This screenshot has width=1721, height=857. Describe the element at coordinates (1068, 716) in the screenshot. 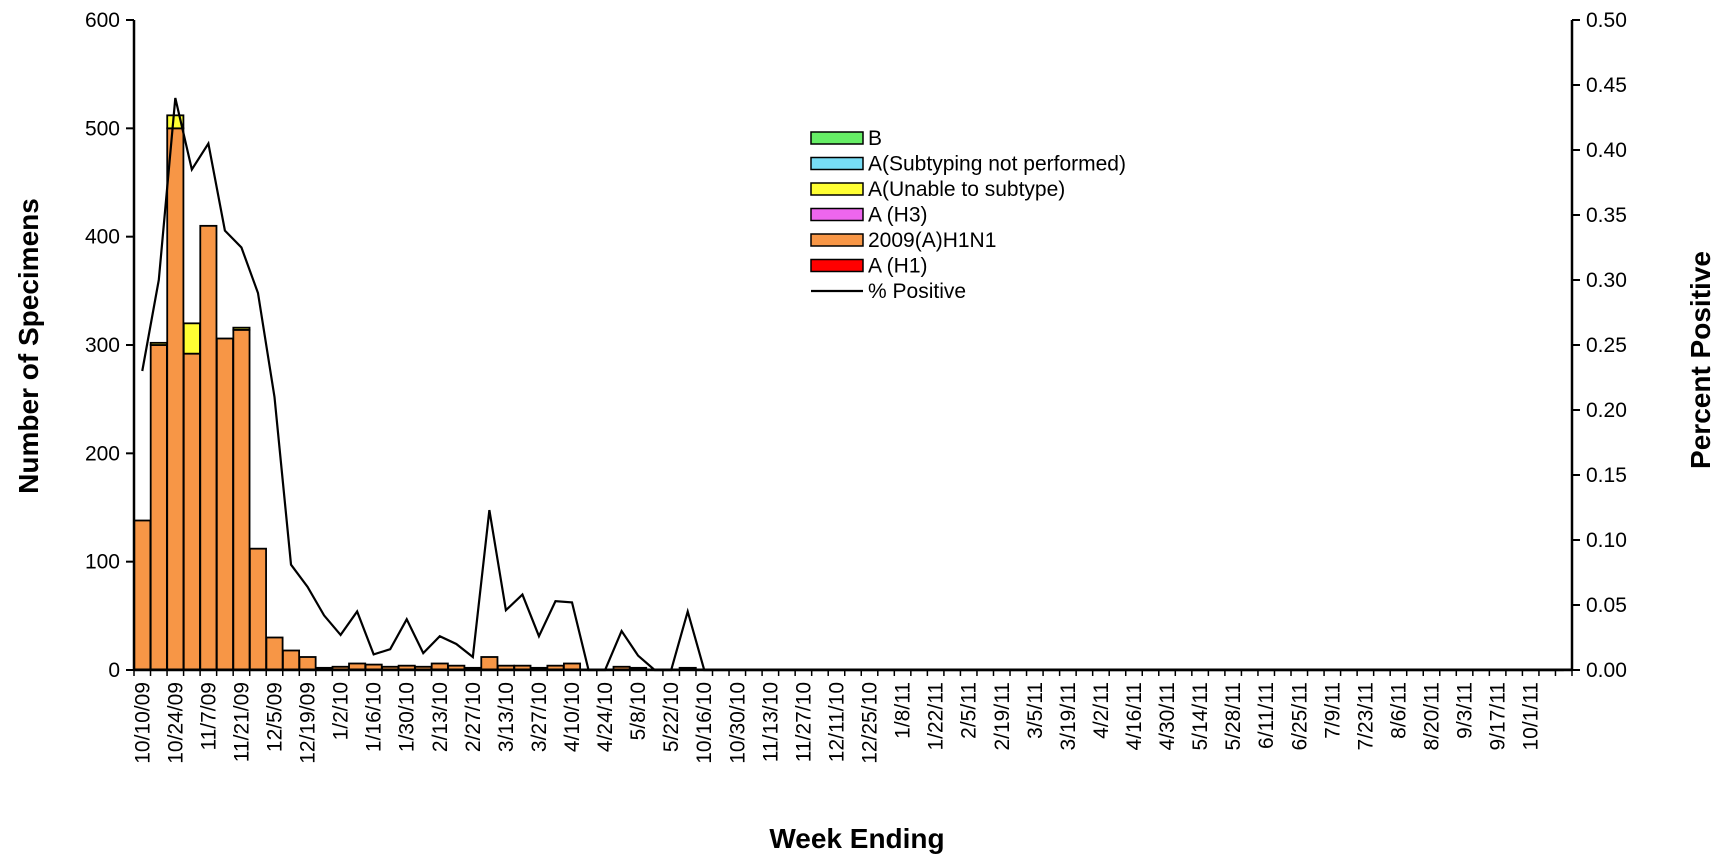

I see `x-tick-label: 3/19/11` at that location.